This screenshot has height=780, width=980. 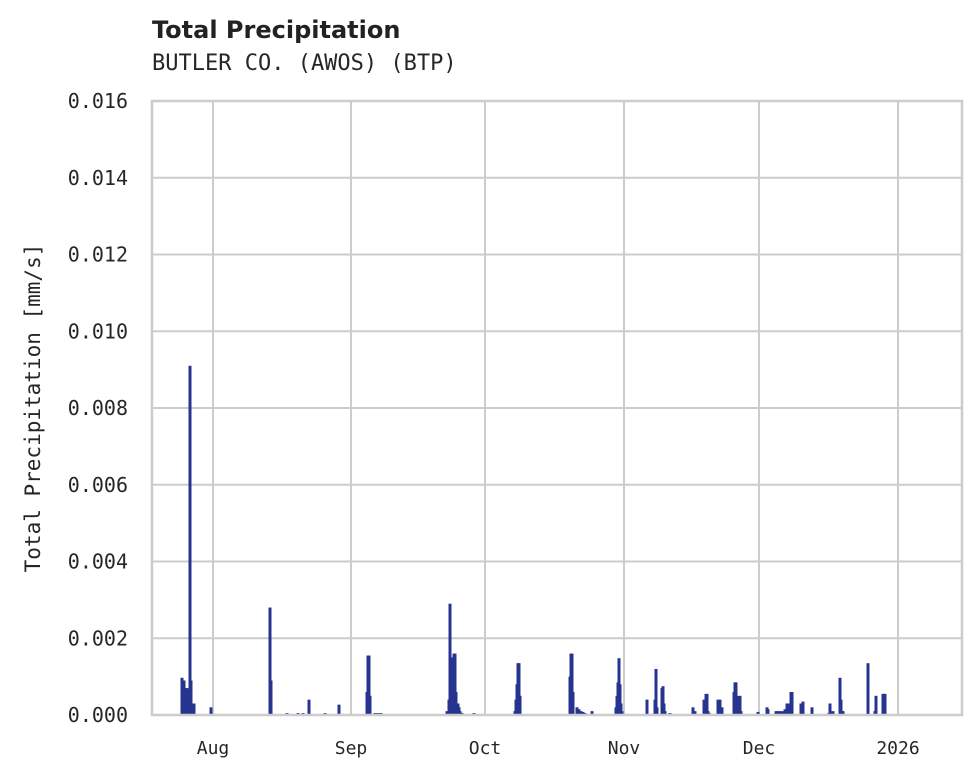 What do you see at coordinates (485, 748) in the screenshot?
I see `x-tick-label: Oct` at bounding box center [485, 748].